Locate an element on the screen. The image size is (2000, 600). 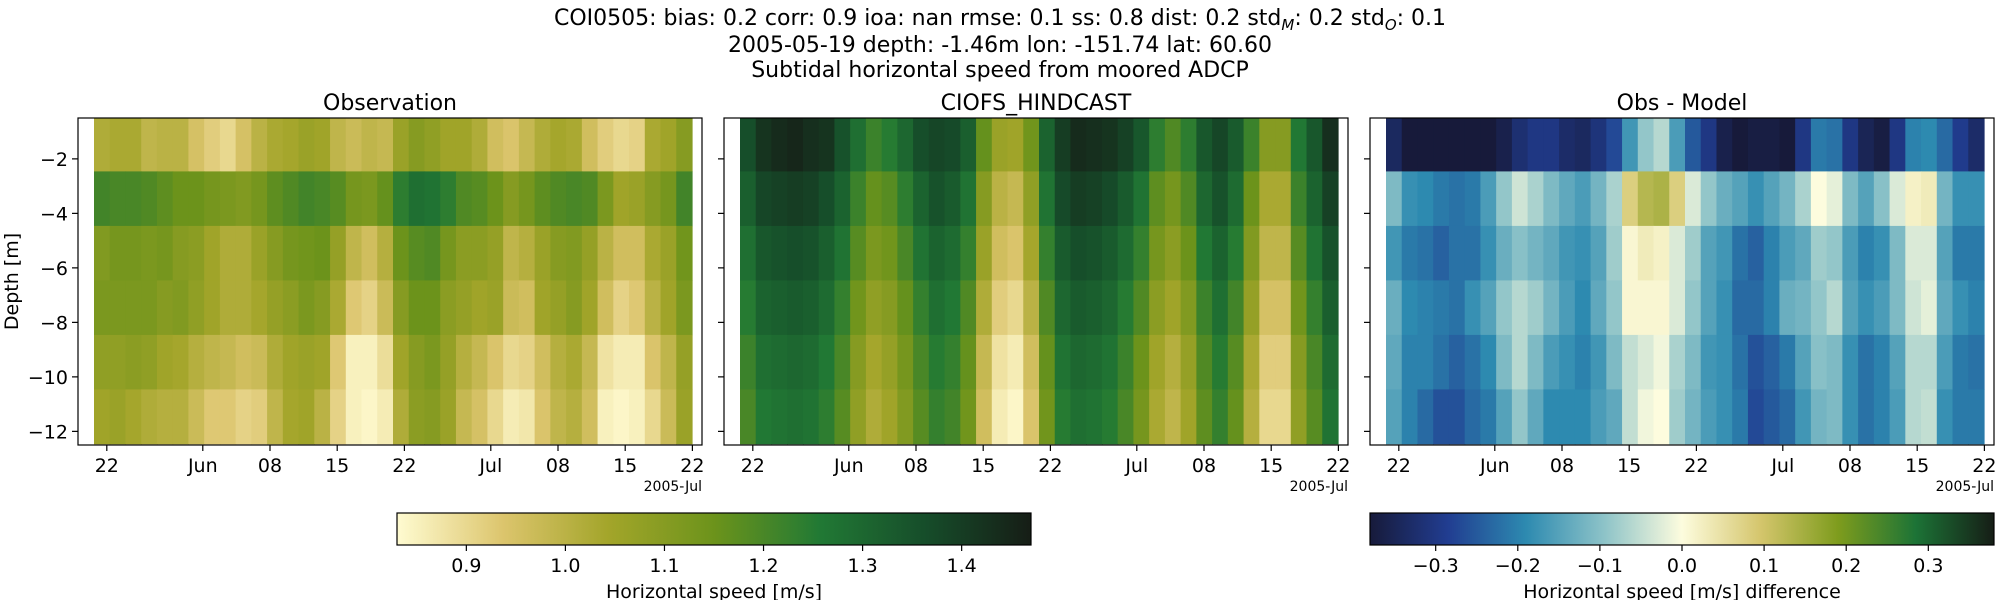
panel-title: Obs - Model is located at coordinates (1682, 103).